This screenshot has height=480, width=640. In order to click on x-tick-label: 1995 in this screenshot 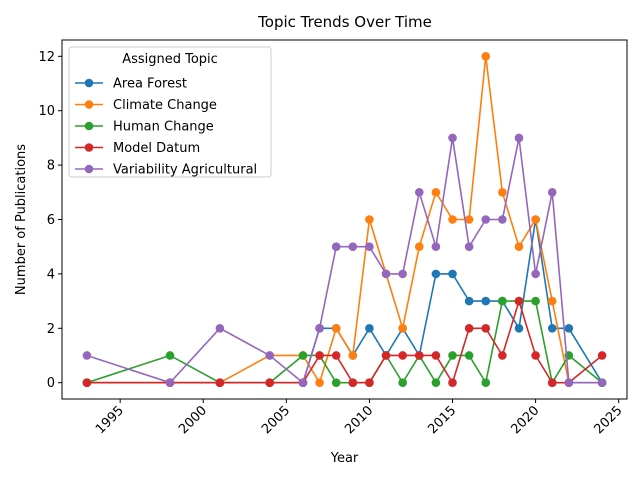, I will do `click(110, 420)`.